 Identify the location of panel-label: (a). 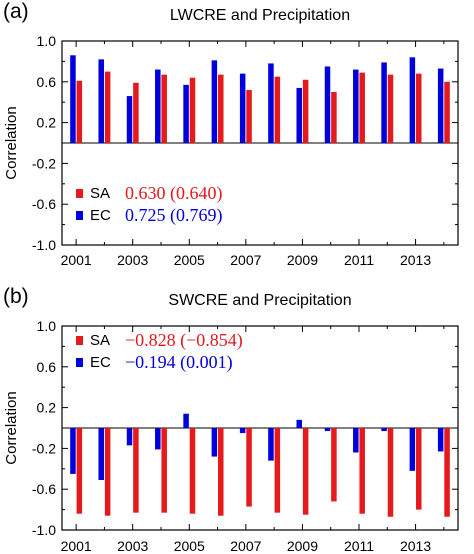
(16, 11).